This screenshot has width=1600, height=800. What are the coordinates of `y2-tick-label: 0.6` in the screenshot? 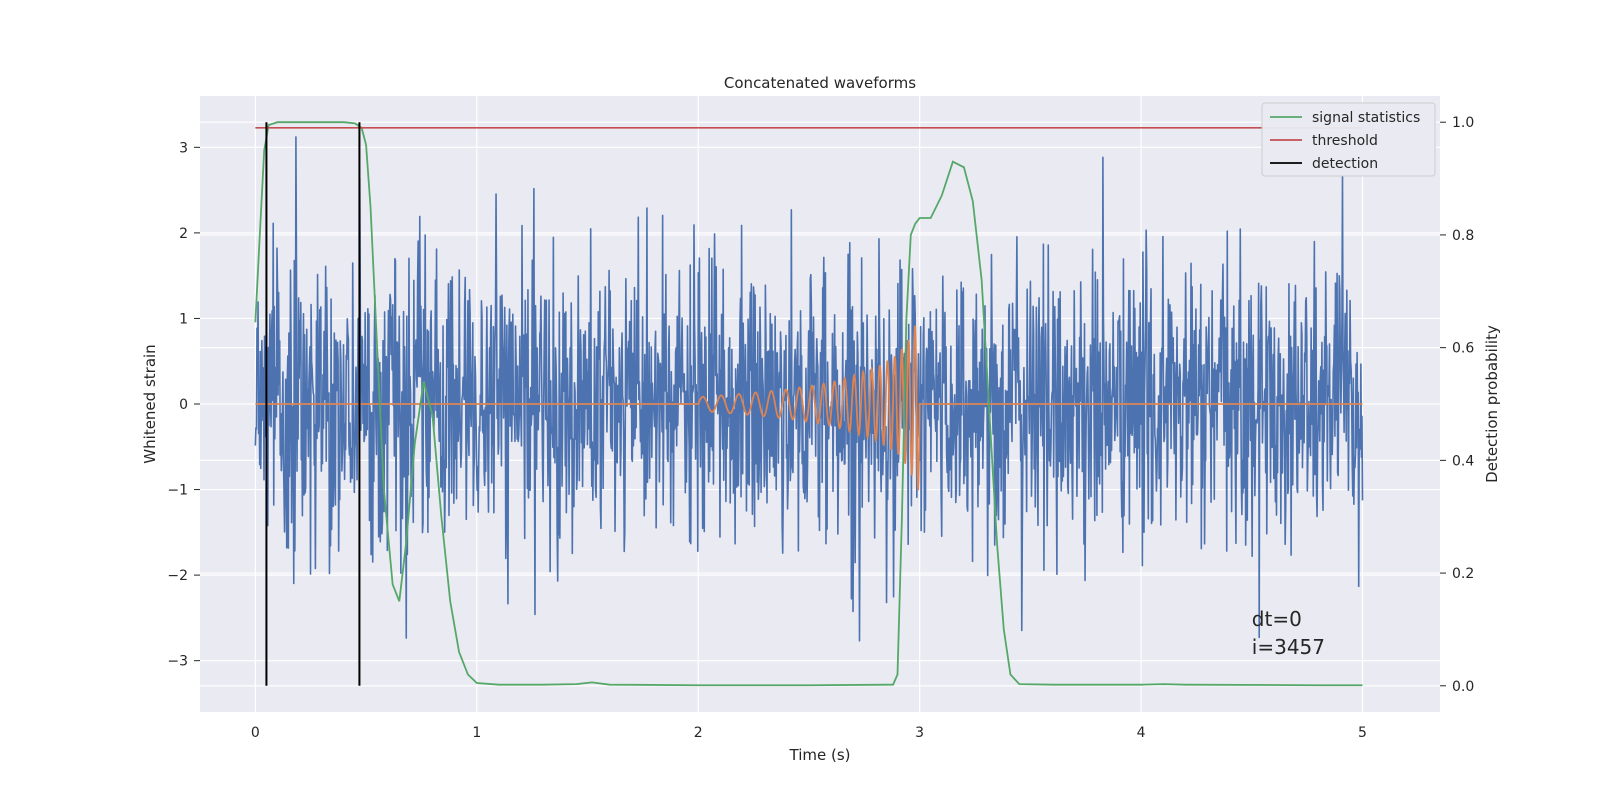 It's located at (1463, 349).